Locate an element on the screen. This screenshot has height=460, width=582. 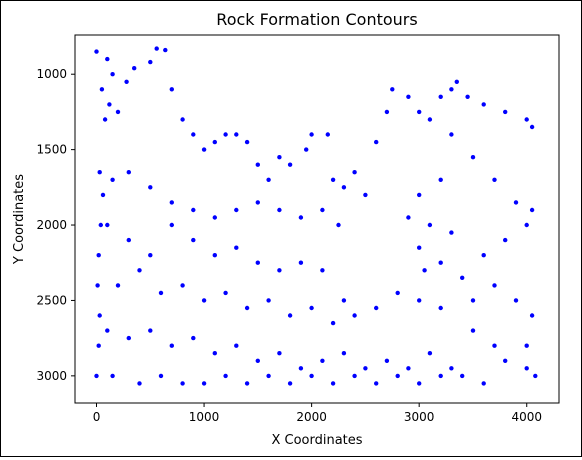
y-tick-label: 2500 is located at coordinates (51, 300).